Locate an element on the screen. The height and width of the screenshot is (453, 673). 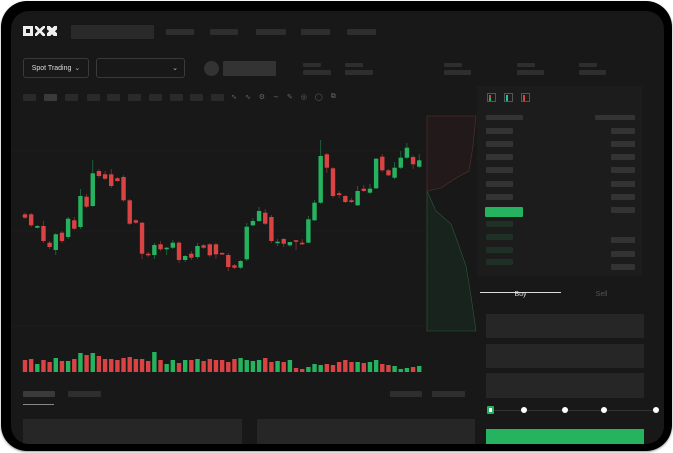
last-price is located at coordinates (504, 212).